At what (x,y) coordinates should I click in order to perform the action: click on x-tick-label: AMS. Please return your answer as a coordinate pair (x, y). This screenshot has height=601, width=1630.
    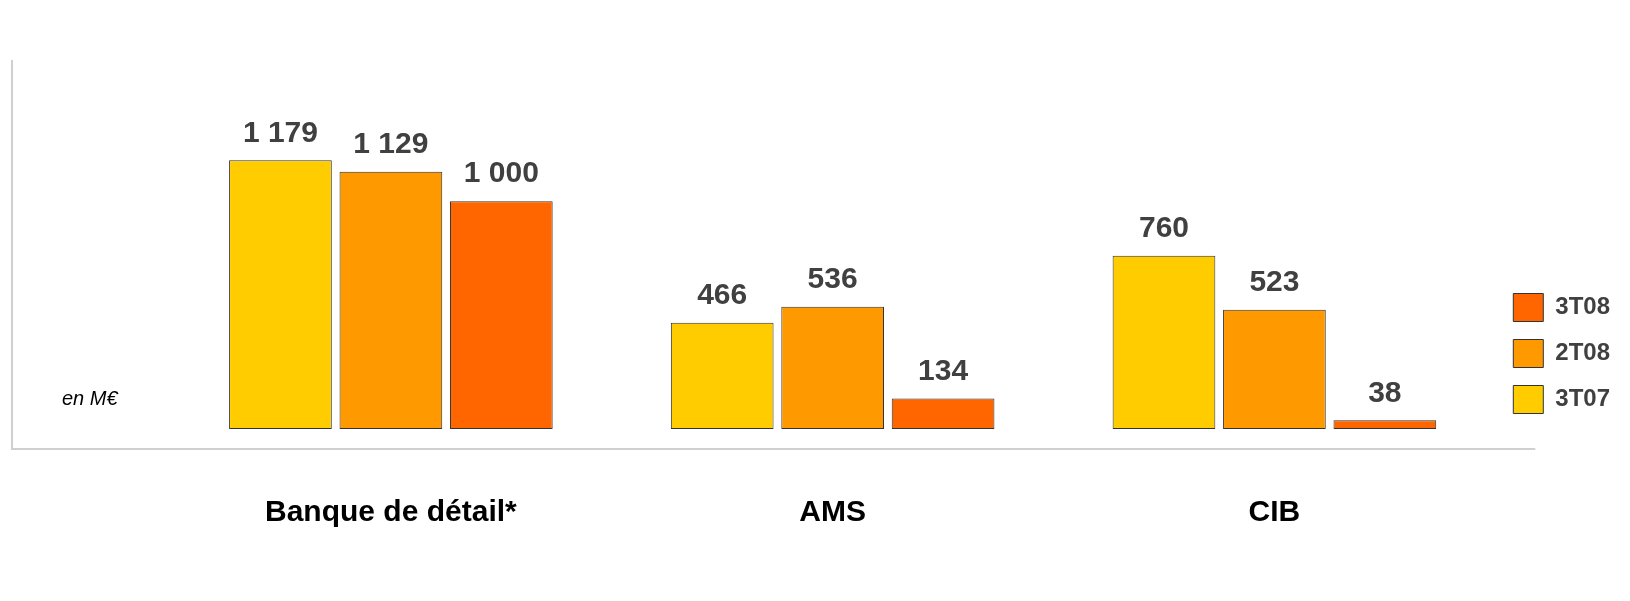
    Looking at the image, I should click on (832, 511).